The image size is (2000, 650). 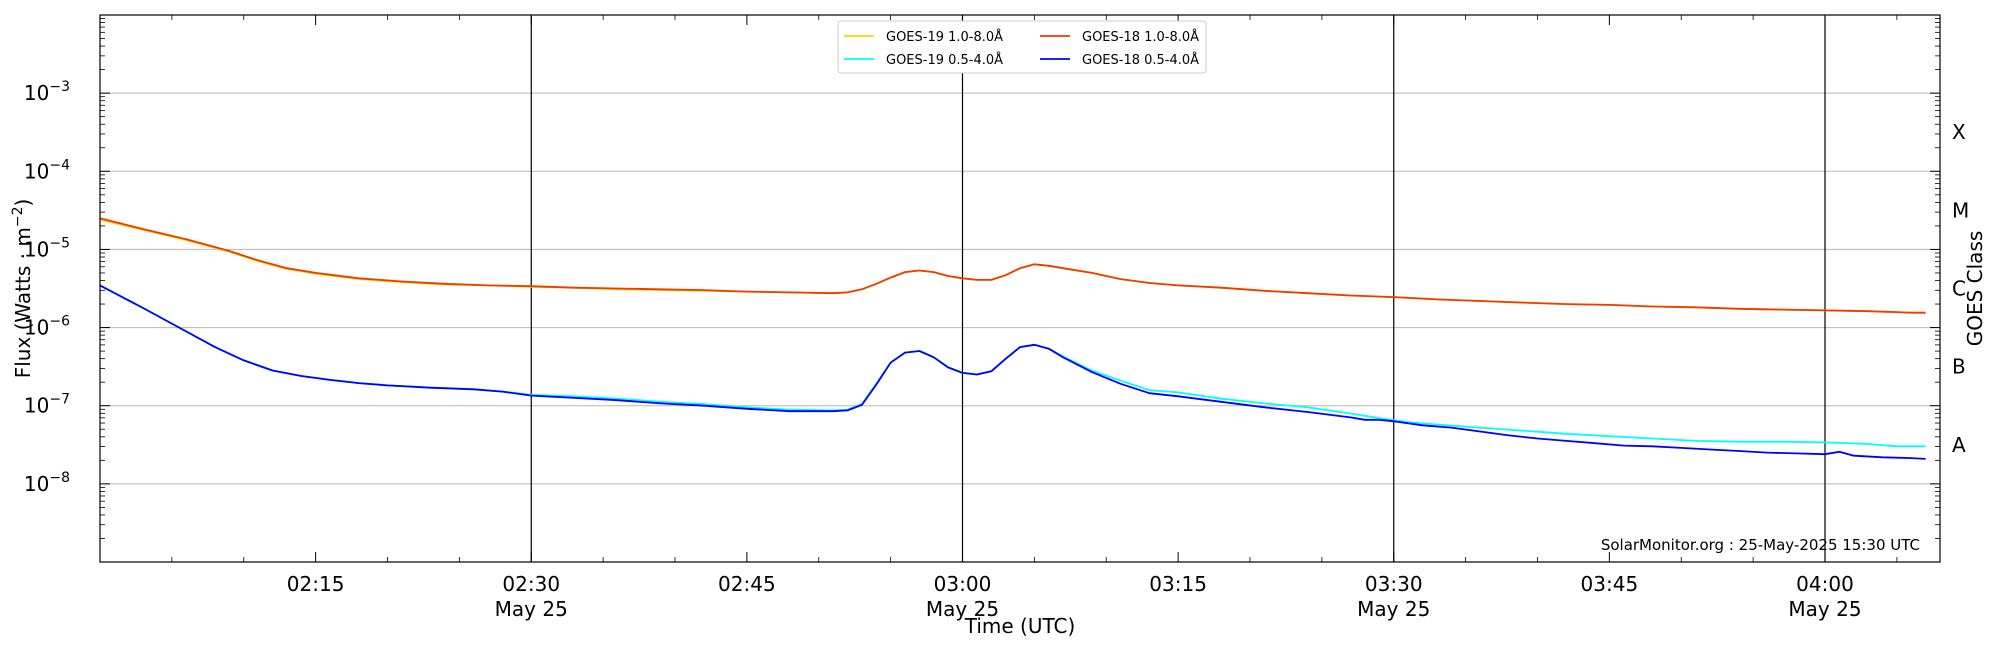 I want to click on x-tick-time-label: 03:30, so click(x=1394, y=584).